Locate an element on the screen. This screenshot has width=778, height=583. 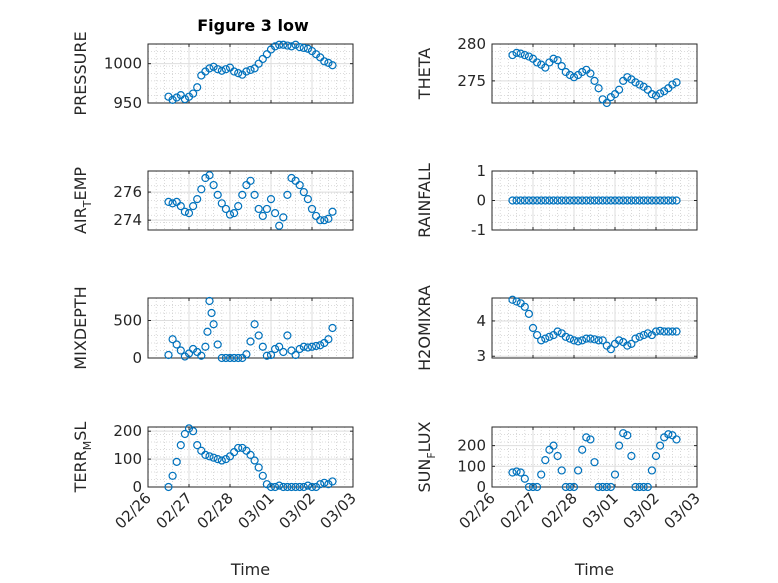
y-tick-label: 3 is located at coordinates (481, 356).